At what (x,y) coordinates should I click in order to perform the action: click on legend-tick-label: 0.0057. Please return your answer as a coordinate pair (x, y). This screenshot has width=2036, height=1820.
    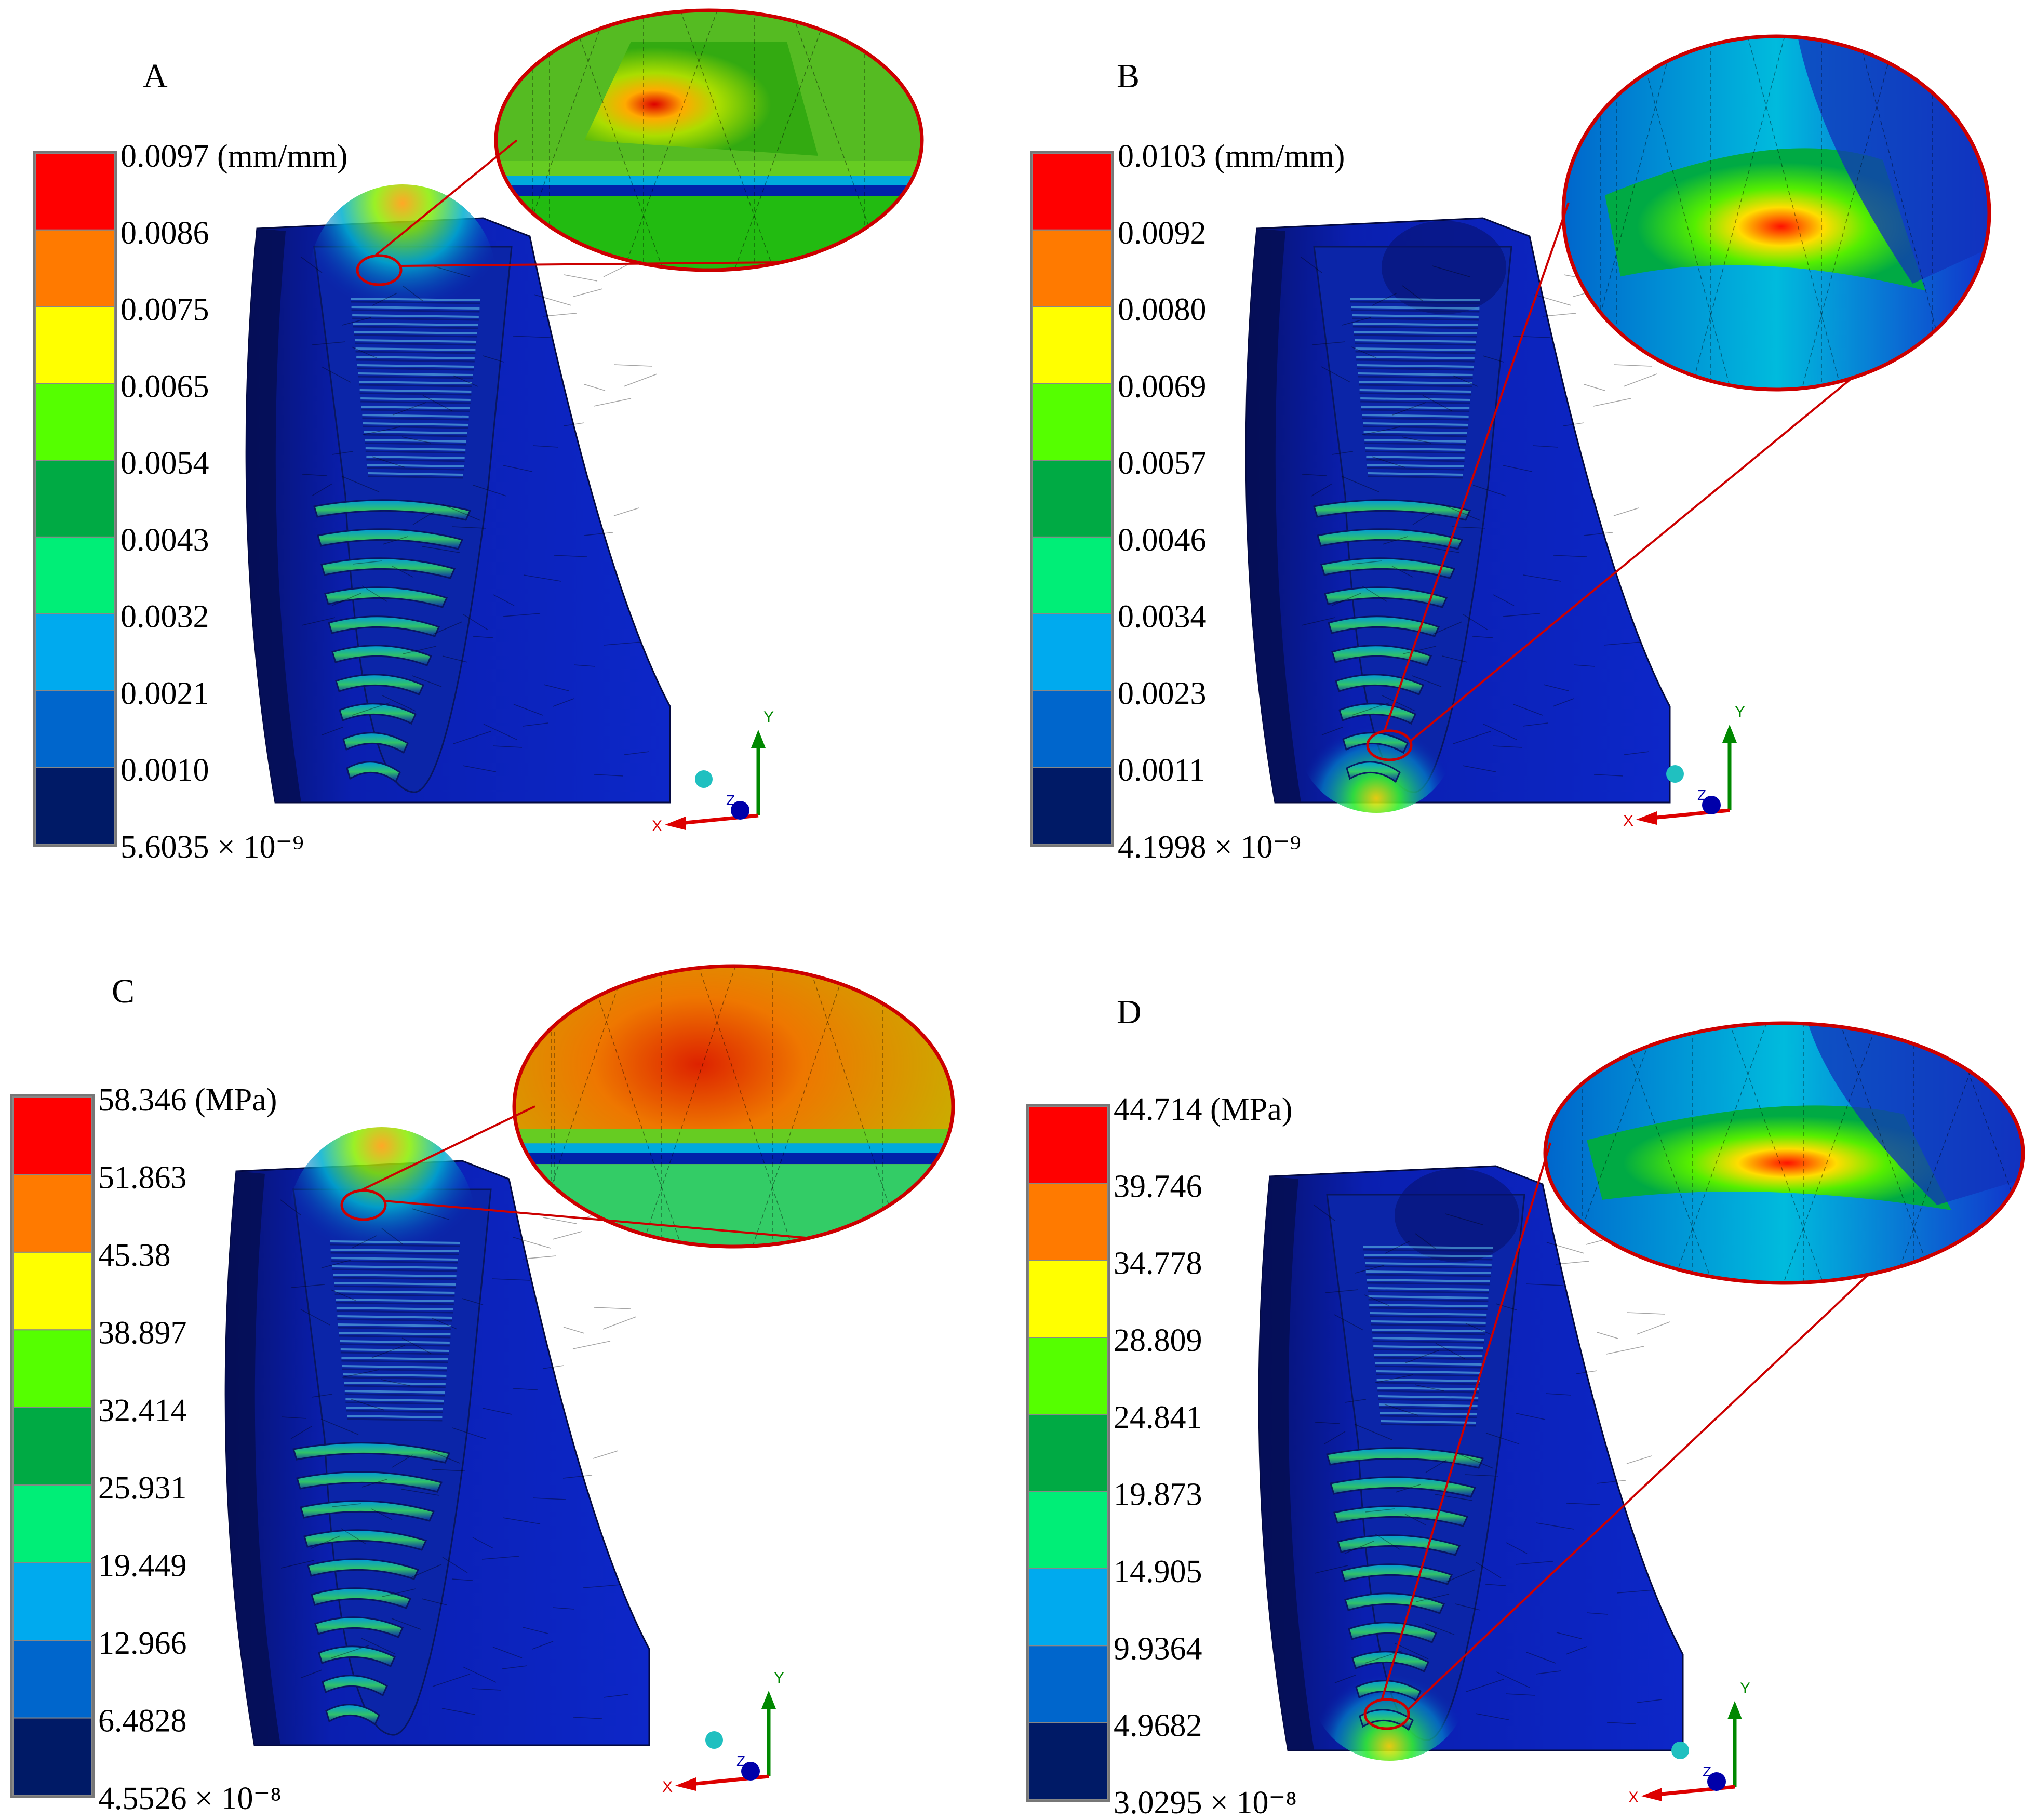
    Looking at the image, I should click on (1162, 464).